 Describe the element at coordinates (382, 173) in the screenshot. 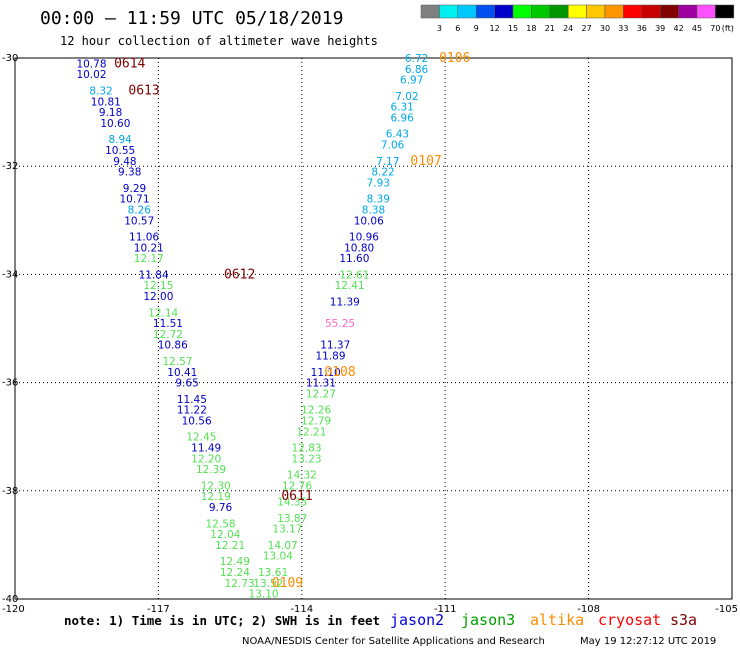

I see `wave-height-value: 8.22` at that location.